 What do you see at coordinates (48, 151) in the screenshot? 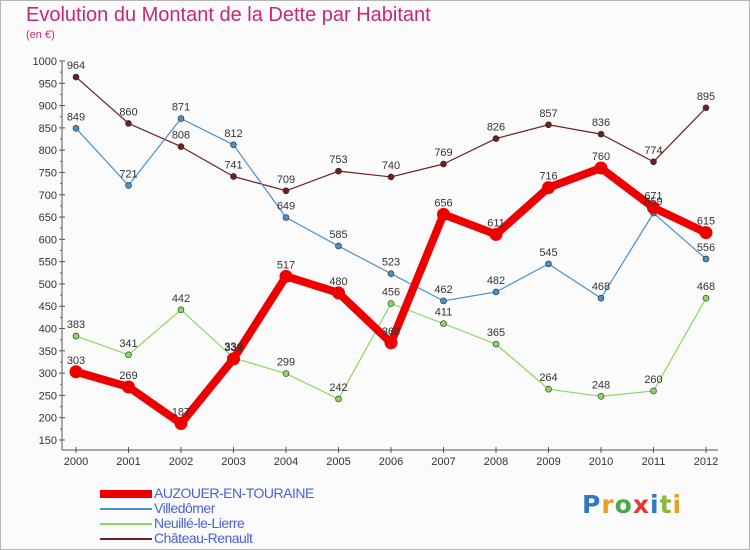
I see `y-tick-label: 800` at bounding box center [48, 151].